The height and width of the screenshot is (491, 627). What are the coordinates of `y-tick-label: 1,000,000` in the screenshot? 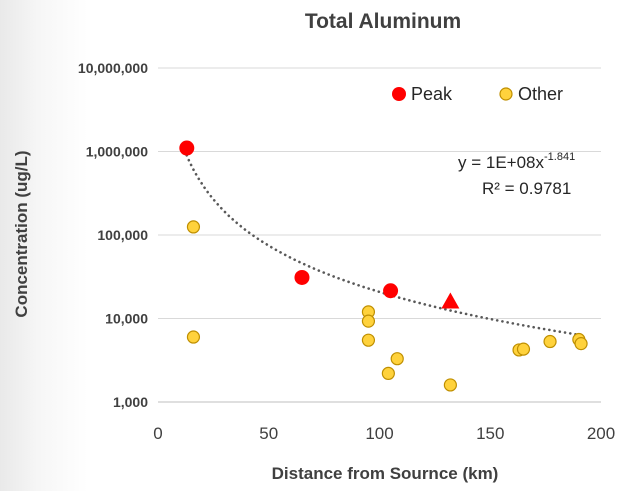 It's located at (117, 152).